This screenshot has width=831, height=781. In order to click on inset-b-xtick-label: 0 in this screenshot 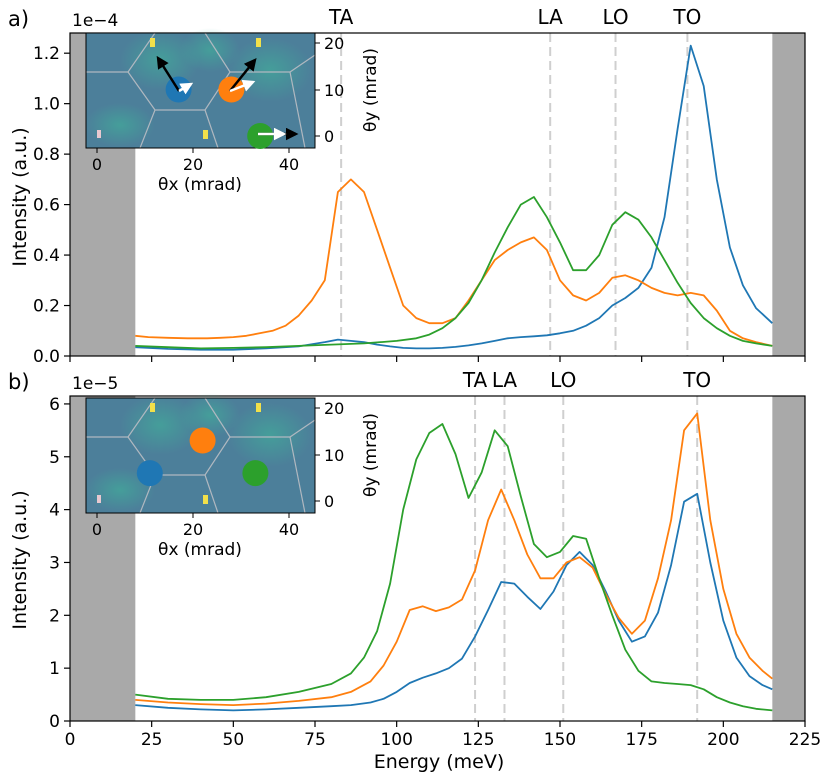, I will do `click(97, 529)`.